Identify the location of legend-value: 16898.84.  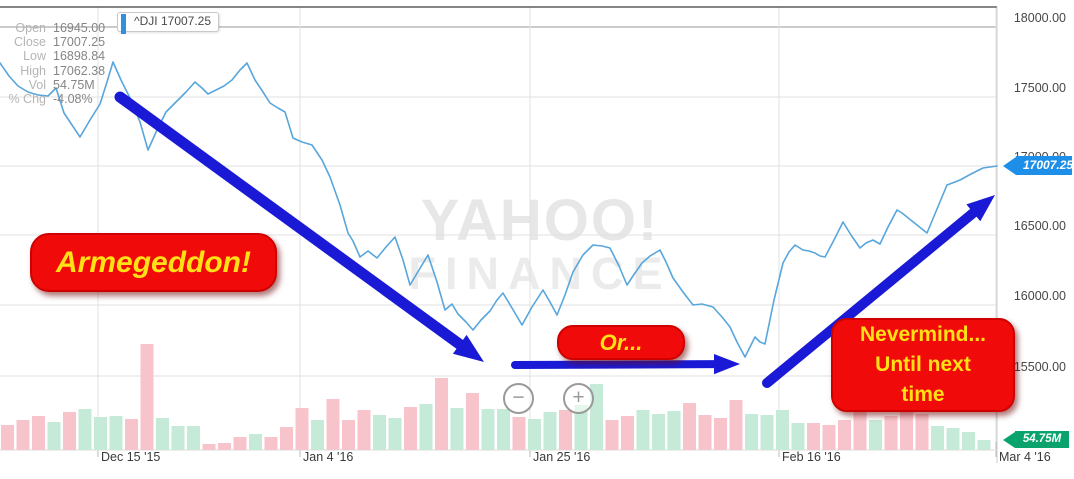
(79, 56).